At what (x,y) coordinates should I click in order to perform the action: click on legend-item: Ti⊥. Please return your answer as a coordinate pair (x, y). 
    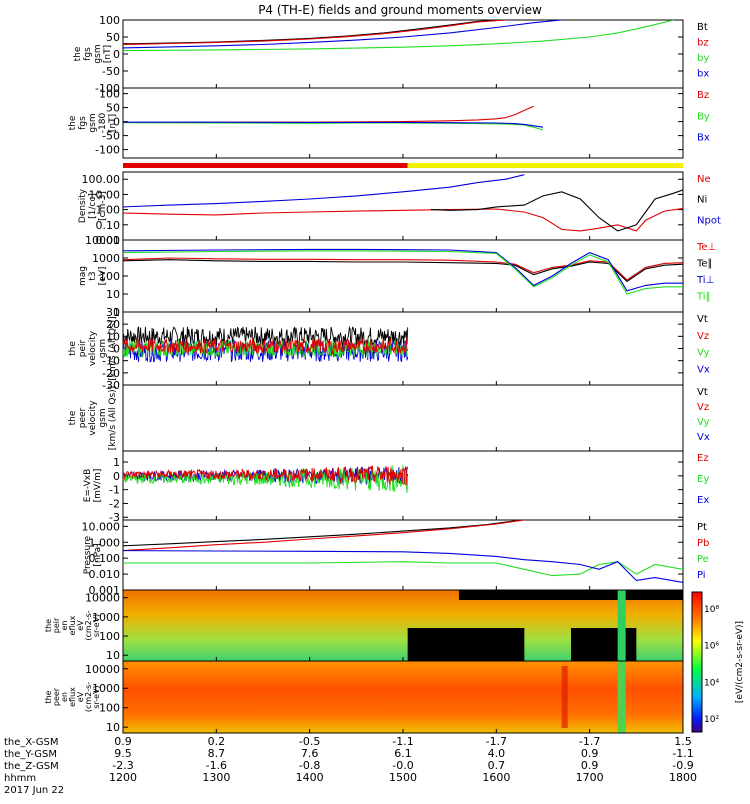
    Looking at the image, I should click on (705, 280).